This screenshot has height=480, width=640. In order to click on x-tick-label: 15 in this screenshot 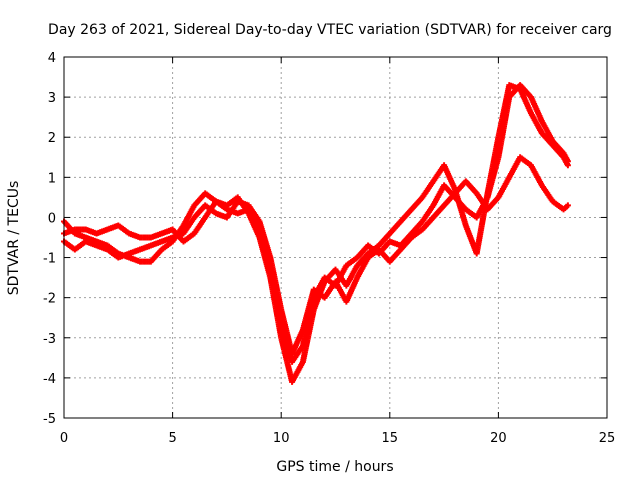, I will do `click(390, 438)`.